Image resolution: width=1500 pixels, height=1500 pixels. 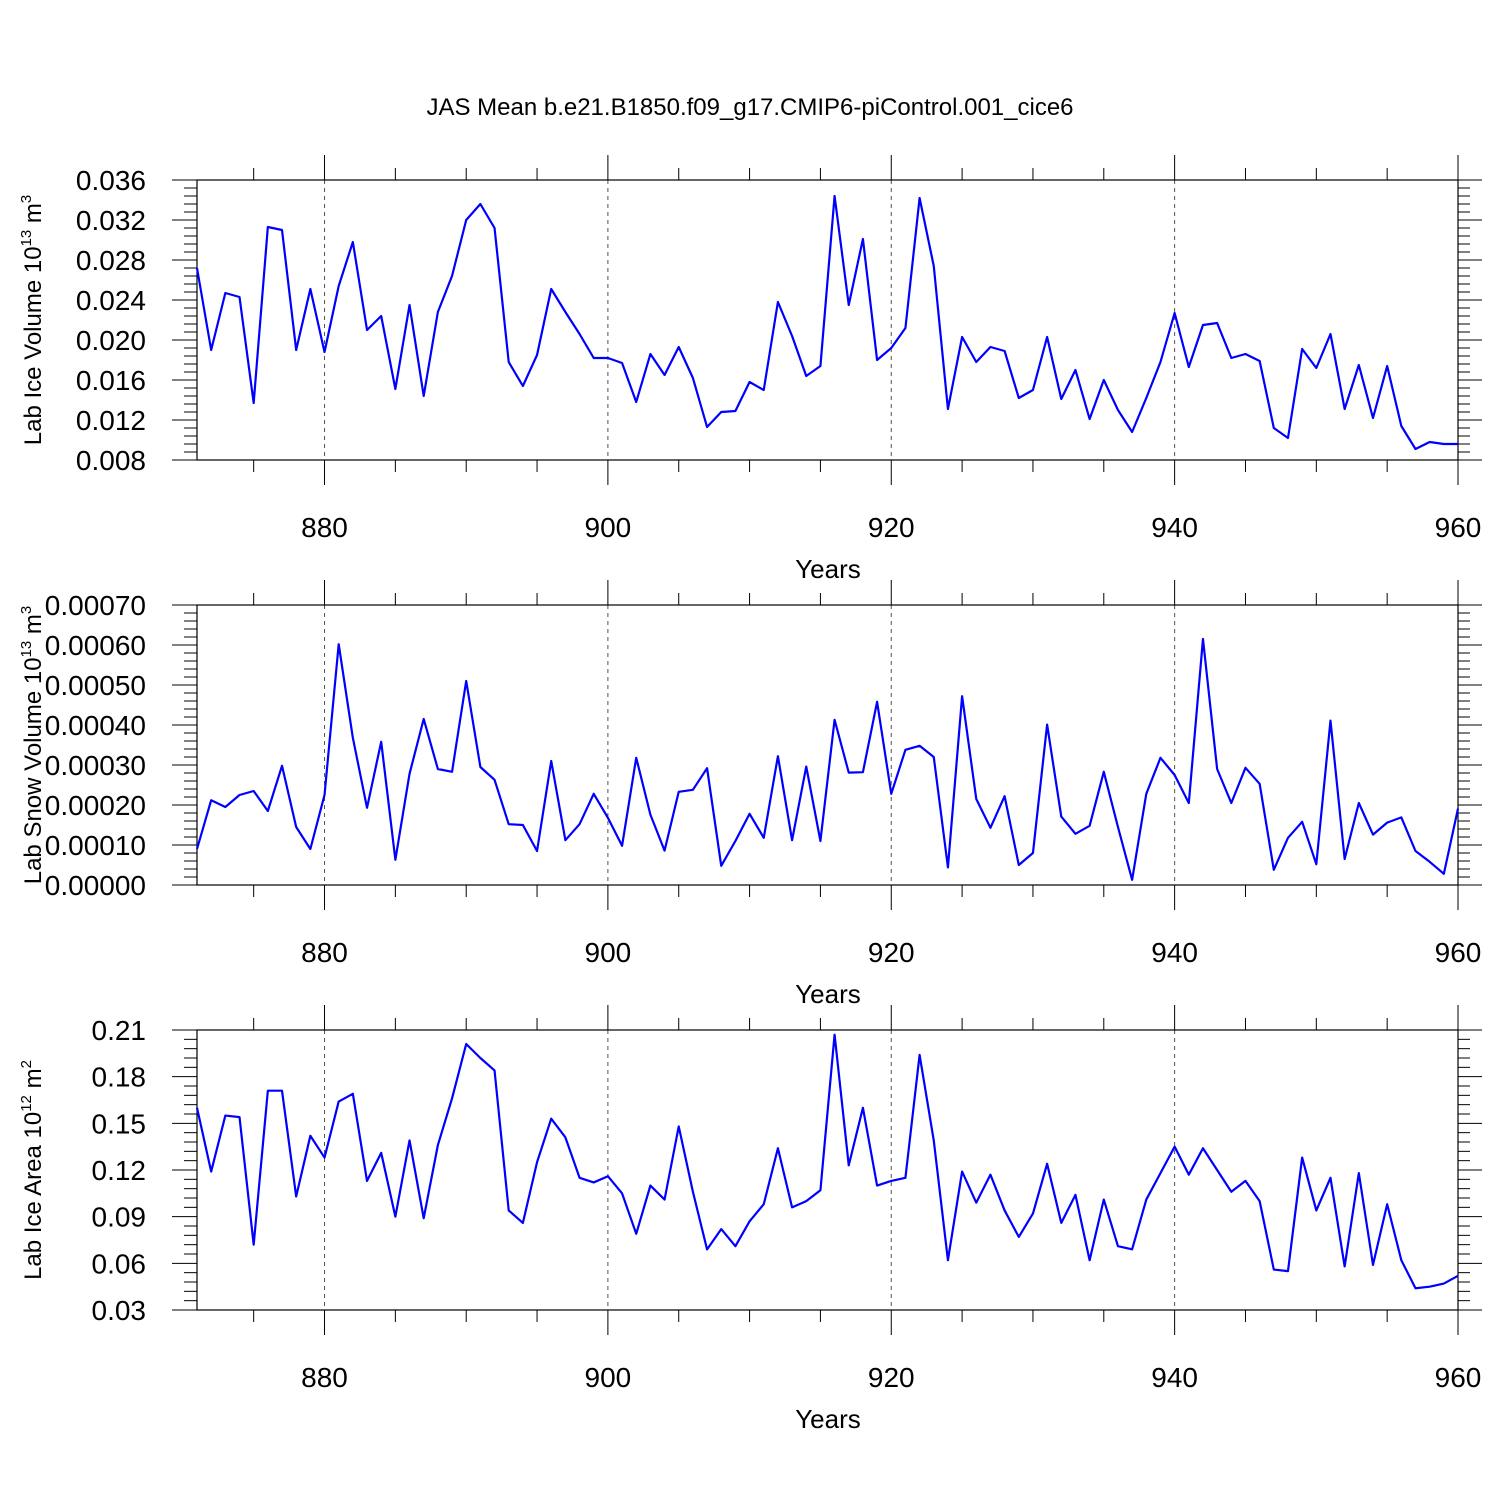 What do you see at coordinates (95, 725) in the screenshot?
I see `y-tick-label: 0.00040` at bounding box center [95, 725].